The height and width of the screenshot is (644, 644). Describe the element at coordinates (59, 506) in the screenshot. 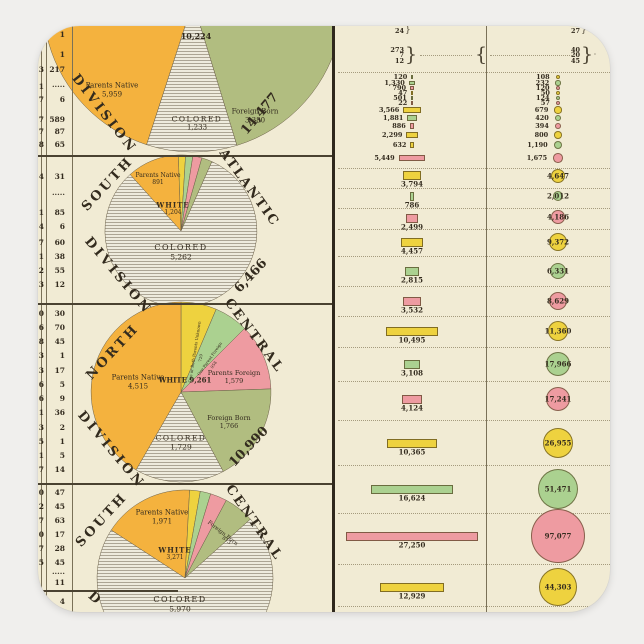

I see `table-cell-col2: 45` at that location.